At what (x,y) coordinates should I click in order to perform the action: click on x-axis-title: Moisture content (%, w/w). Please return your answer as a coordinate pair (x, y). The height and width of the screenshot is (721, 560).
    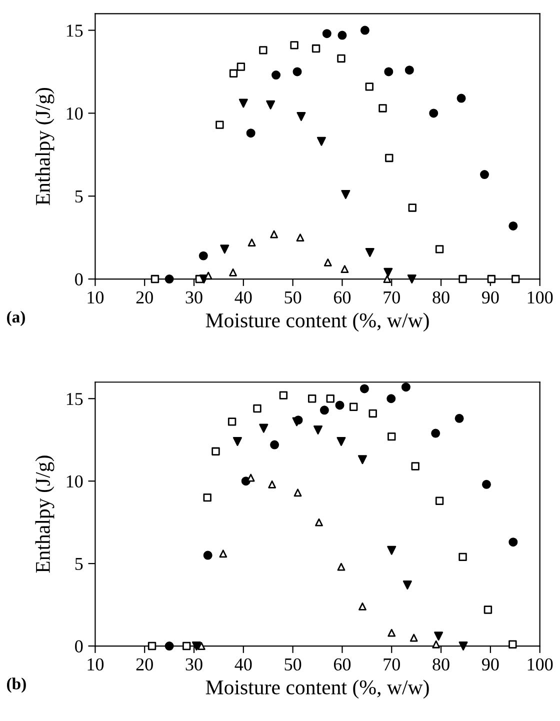
    Looking at the image, I should click on (317, 322).